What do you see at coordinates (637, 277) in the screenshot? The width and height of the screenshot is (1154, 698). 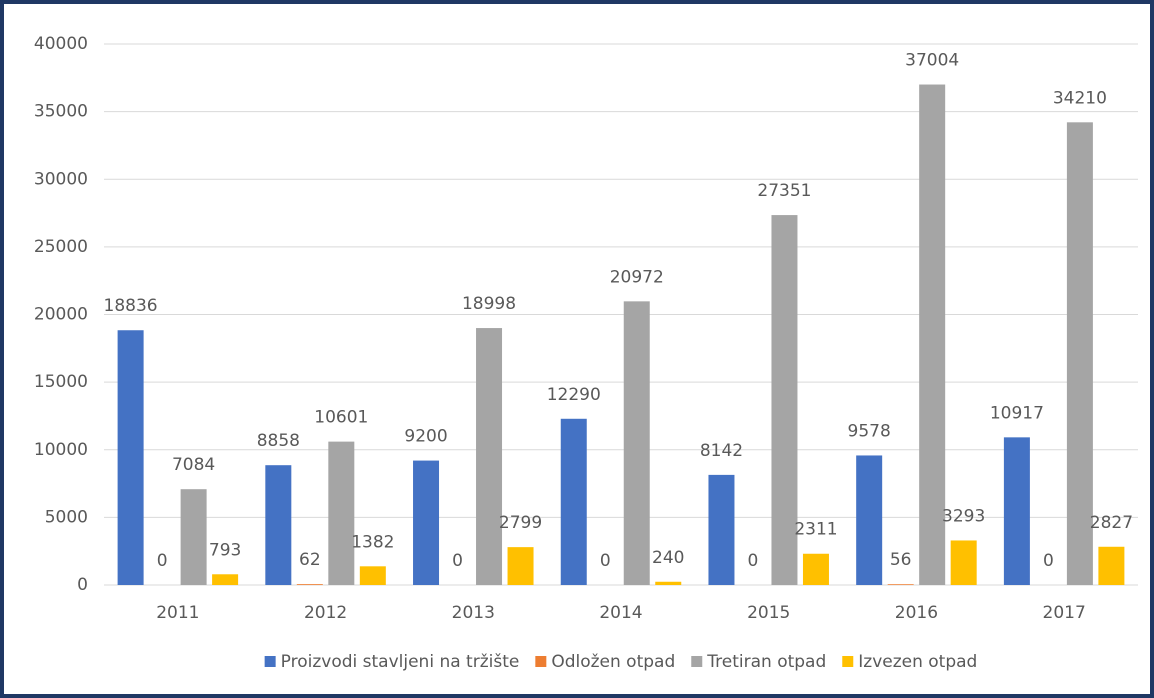 I see `data-label: 20972` at bounding box center [637, 277].